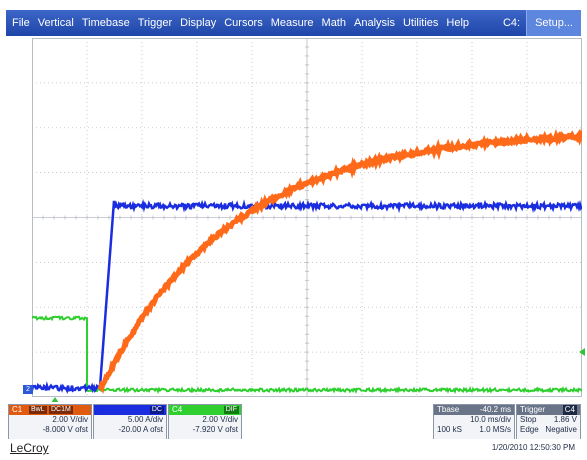  Describe the element at coordinates (490, 420) in the screenshot. I see `timebase-tdiv: 10.0 ms/div` at that location.